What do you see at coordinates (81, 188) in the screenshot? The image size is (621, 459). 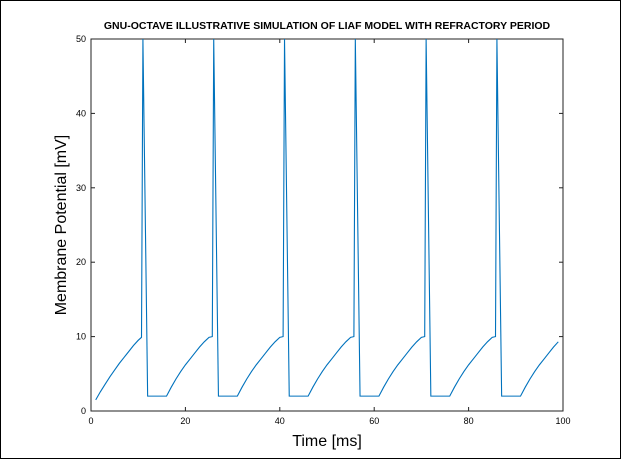 I see `y-tick-label: 30` at bounding box center [81, 188].